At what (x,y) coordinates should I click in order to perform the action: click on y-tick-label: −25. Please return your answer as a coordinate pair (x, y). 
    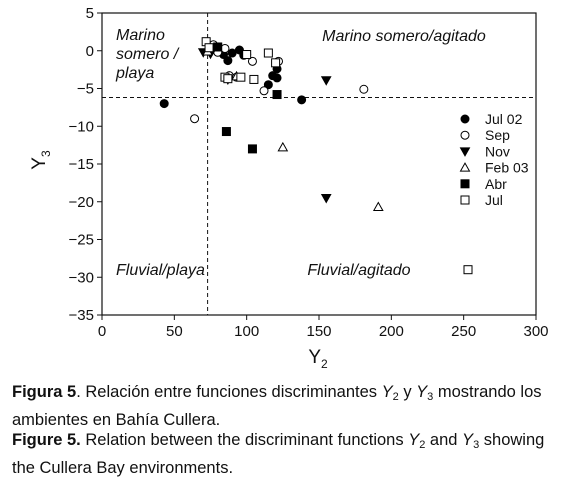
    Looking at the image, I should click on (81, 240).